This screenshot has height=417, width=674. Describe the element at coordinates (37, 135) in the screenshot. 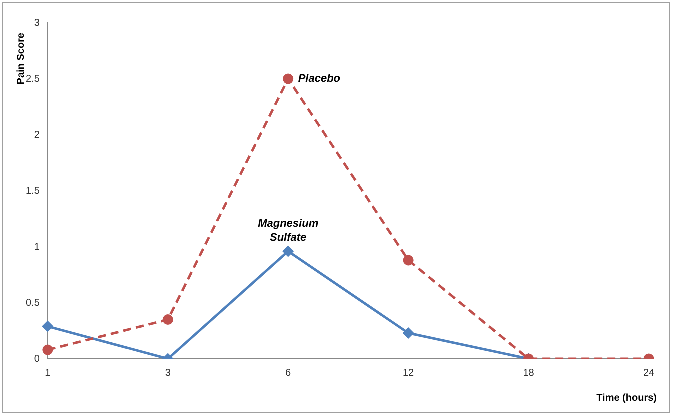

I see `y-tick-label: 2` at that location.